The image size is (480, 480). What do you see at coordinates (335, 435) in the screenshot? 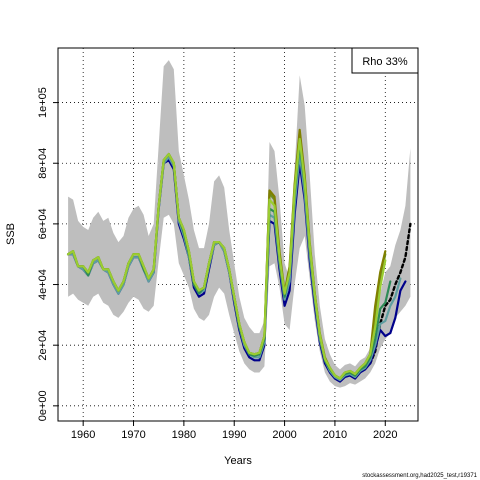
I see `x-tick-label: 2010` at bounding box center [335, 435].